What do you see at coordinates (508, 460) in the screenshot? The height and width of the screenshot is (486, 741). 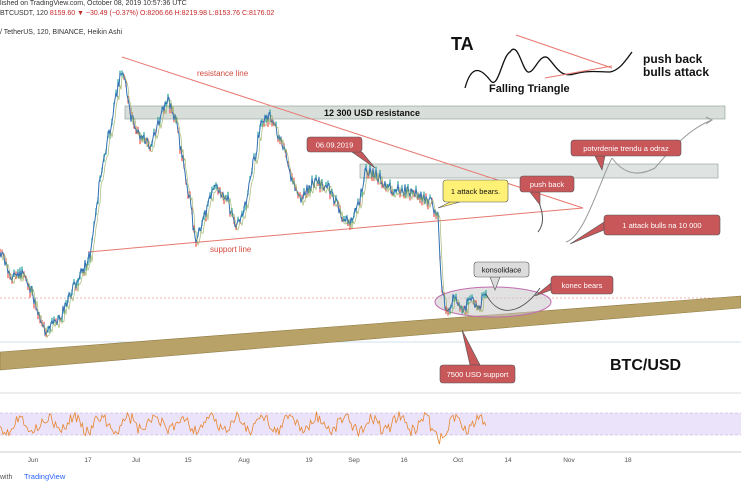 I see `x-tick-label: 14` at bounding box center [508, 460].